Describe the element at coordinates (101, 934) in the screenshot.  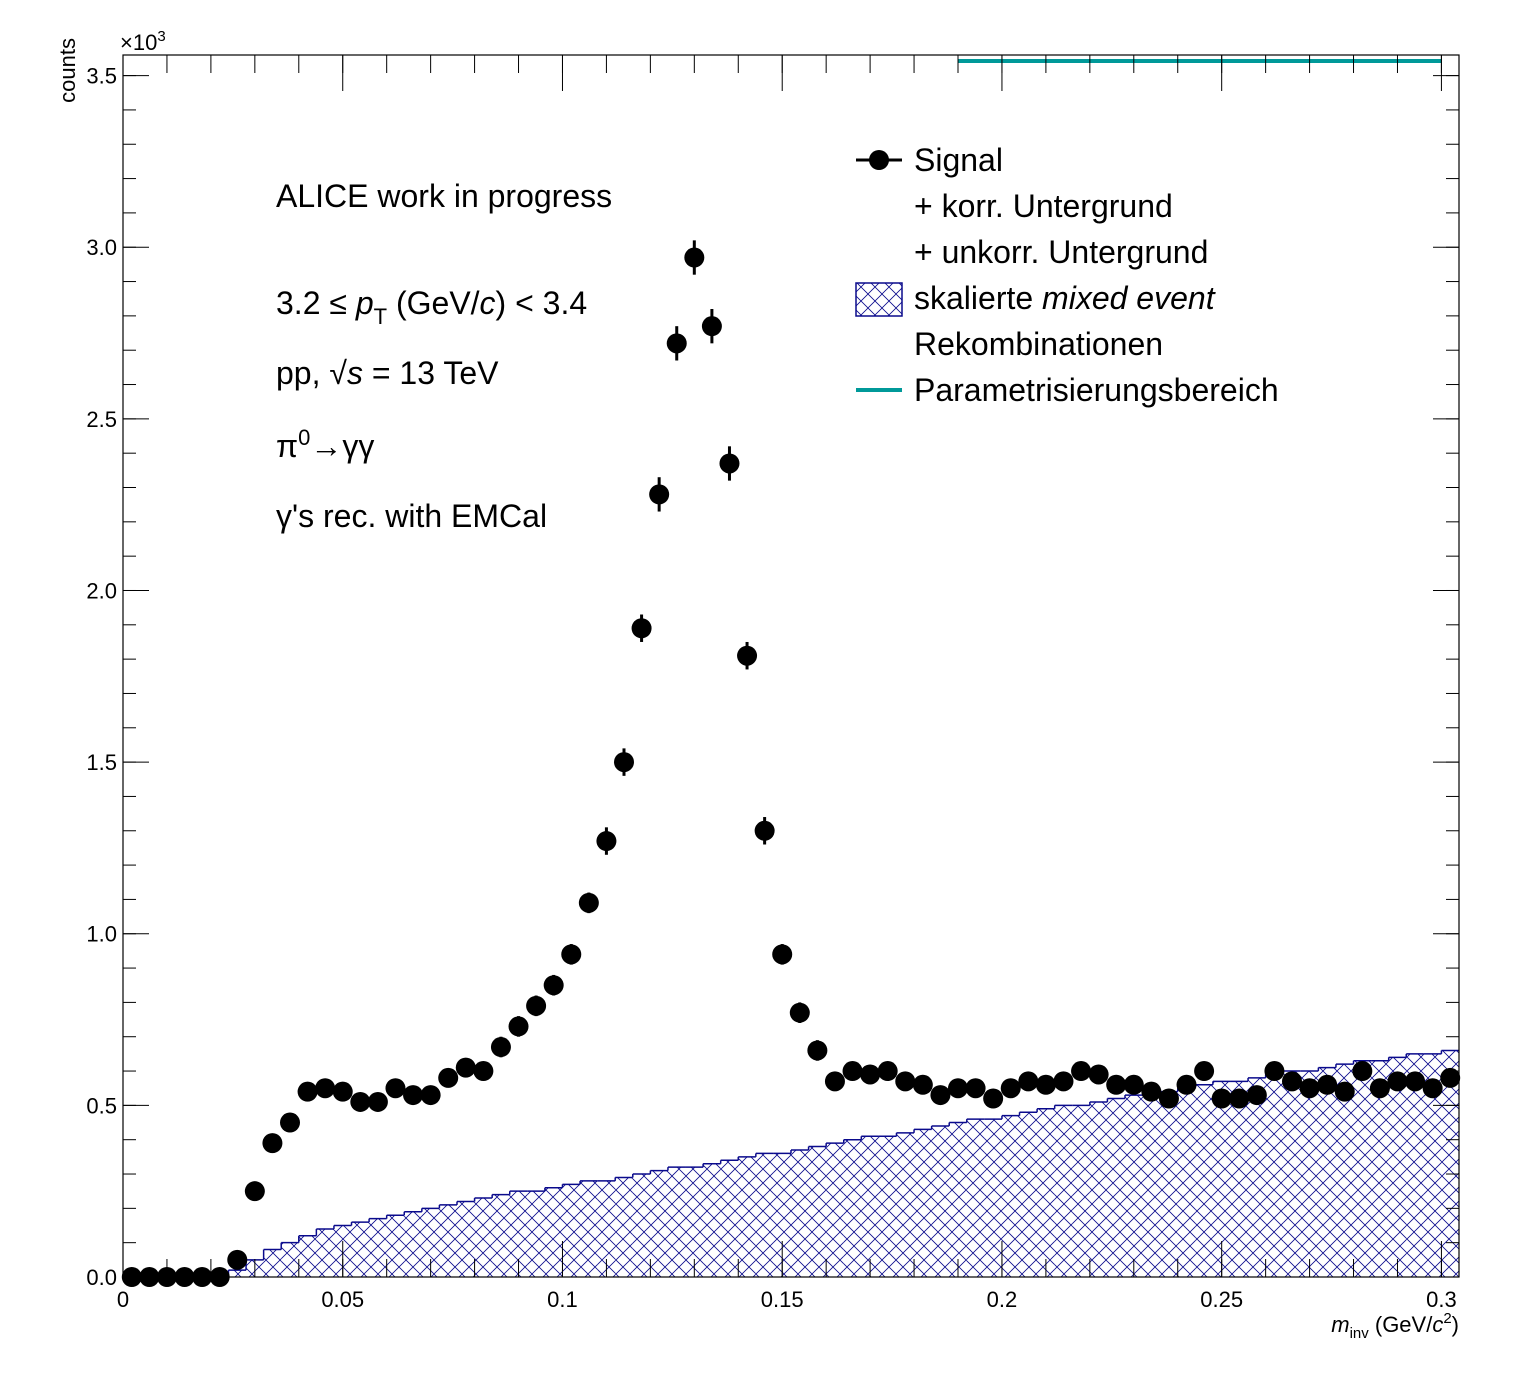
I see `y-tick-label: 1.0` at that location.